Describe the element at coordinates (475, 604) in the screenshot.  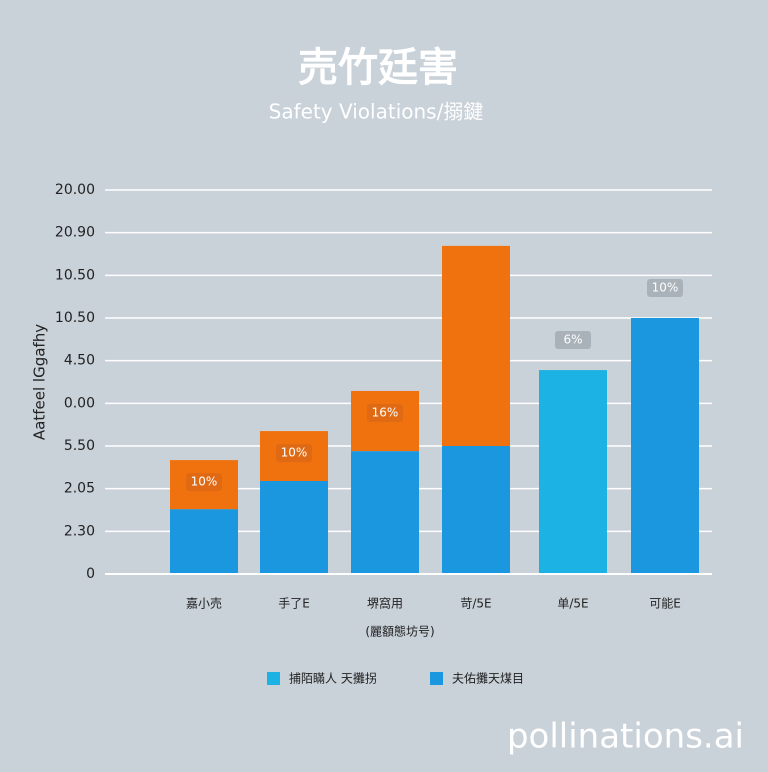
I see `x-tick-label: 苛/5E` at that location.